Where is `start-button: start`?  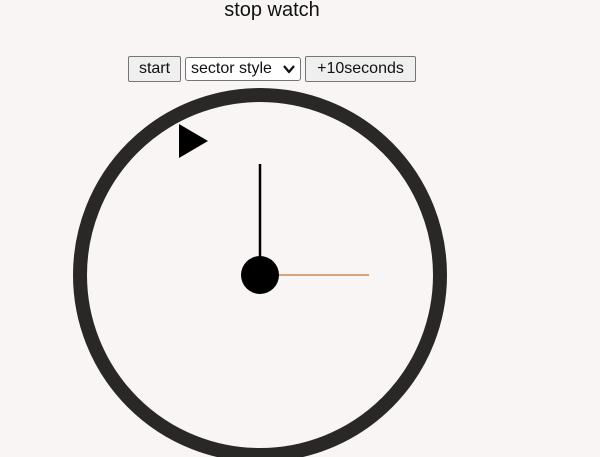 start-button: start is located at coordinates (154, 69).